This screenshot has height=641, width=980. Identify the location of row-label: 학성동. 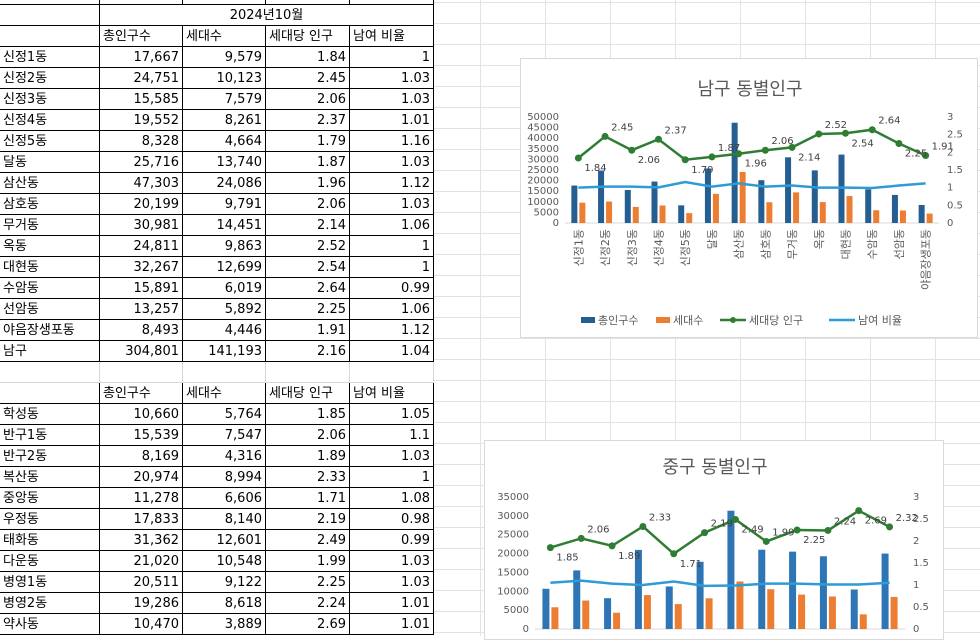
(50, 414).